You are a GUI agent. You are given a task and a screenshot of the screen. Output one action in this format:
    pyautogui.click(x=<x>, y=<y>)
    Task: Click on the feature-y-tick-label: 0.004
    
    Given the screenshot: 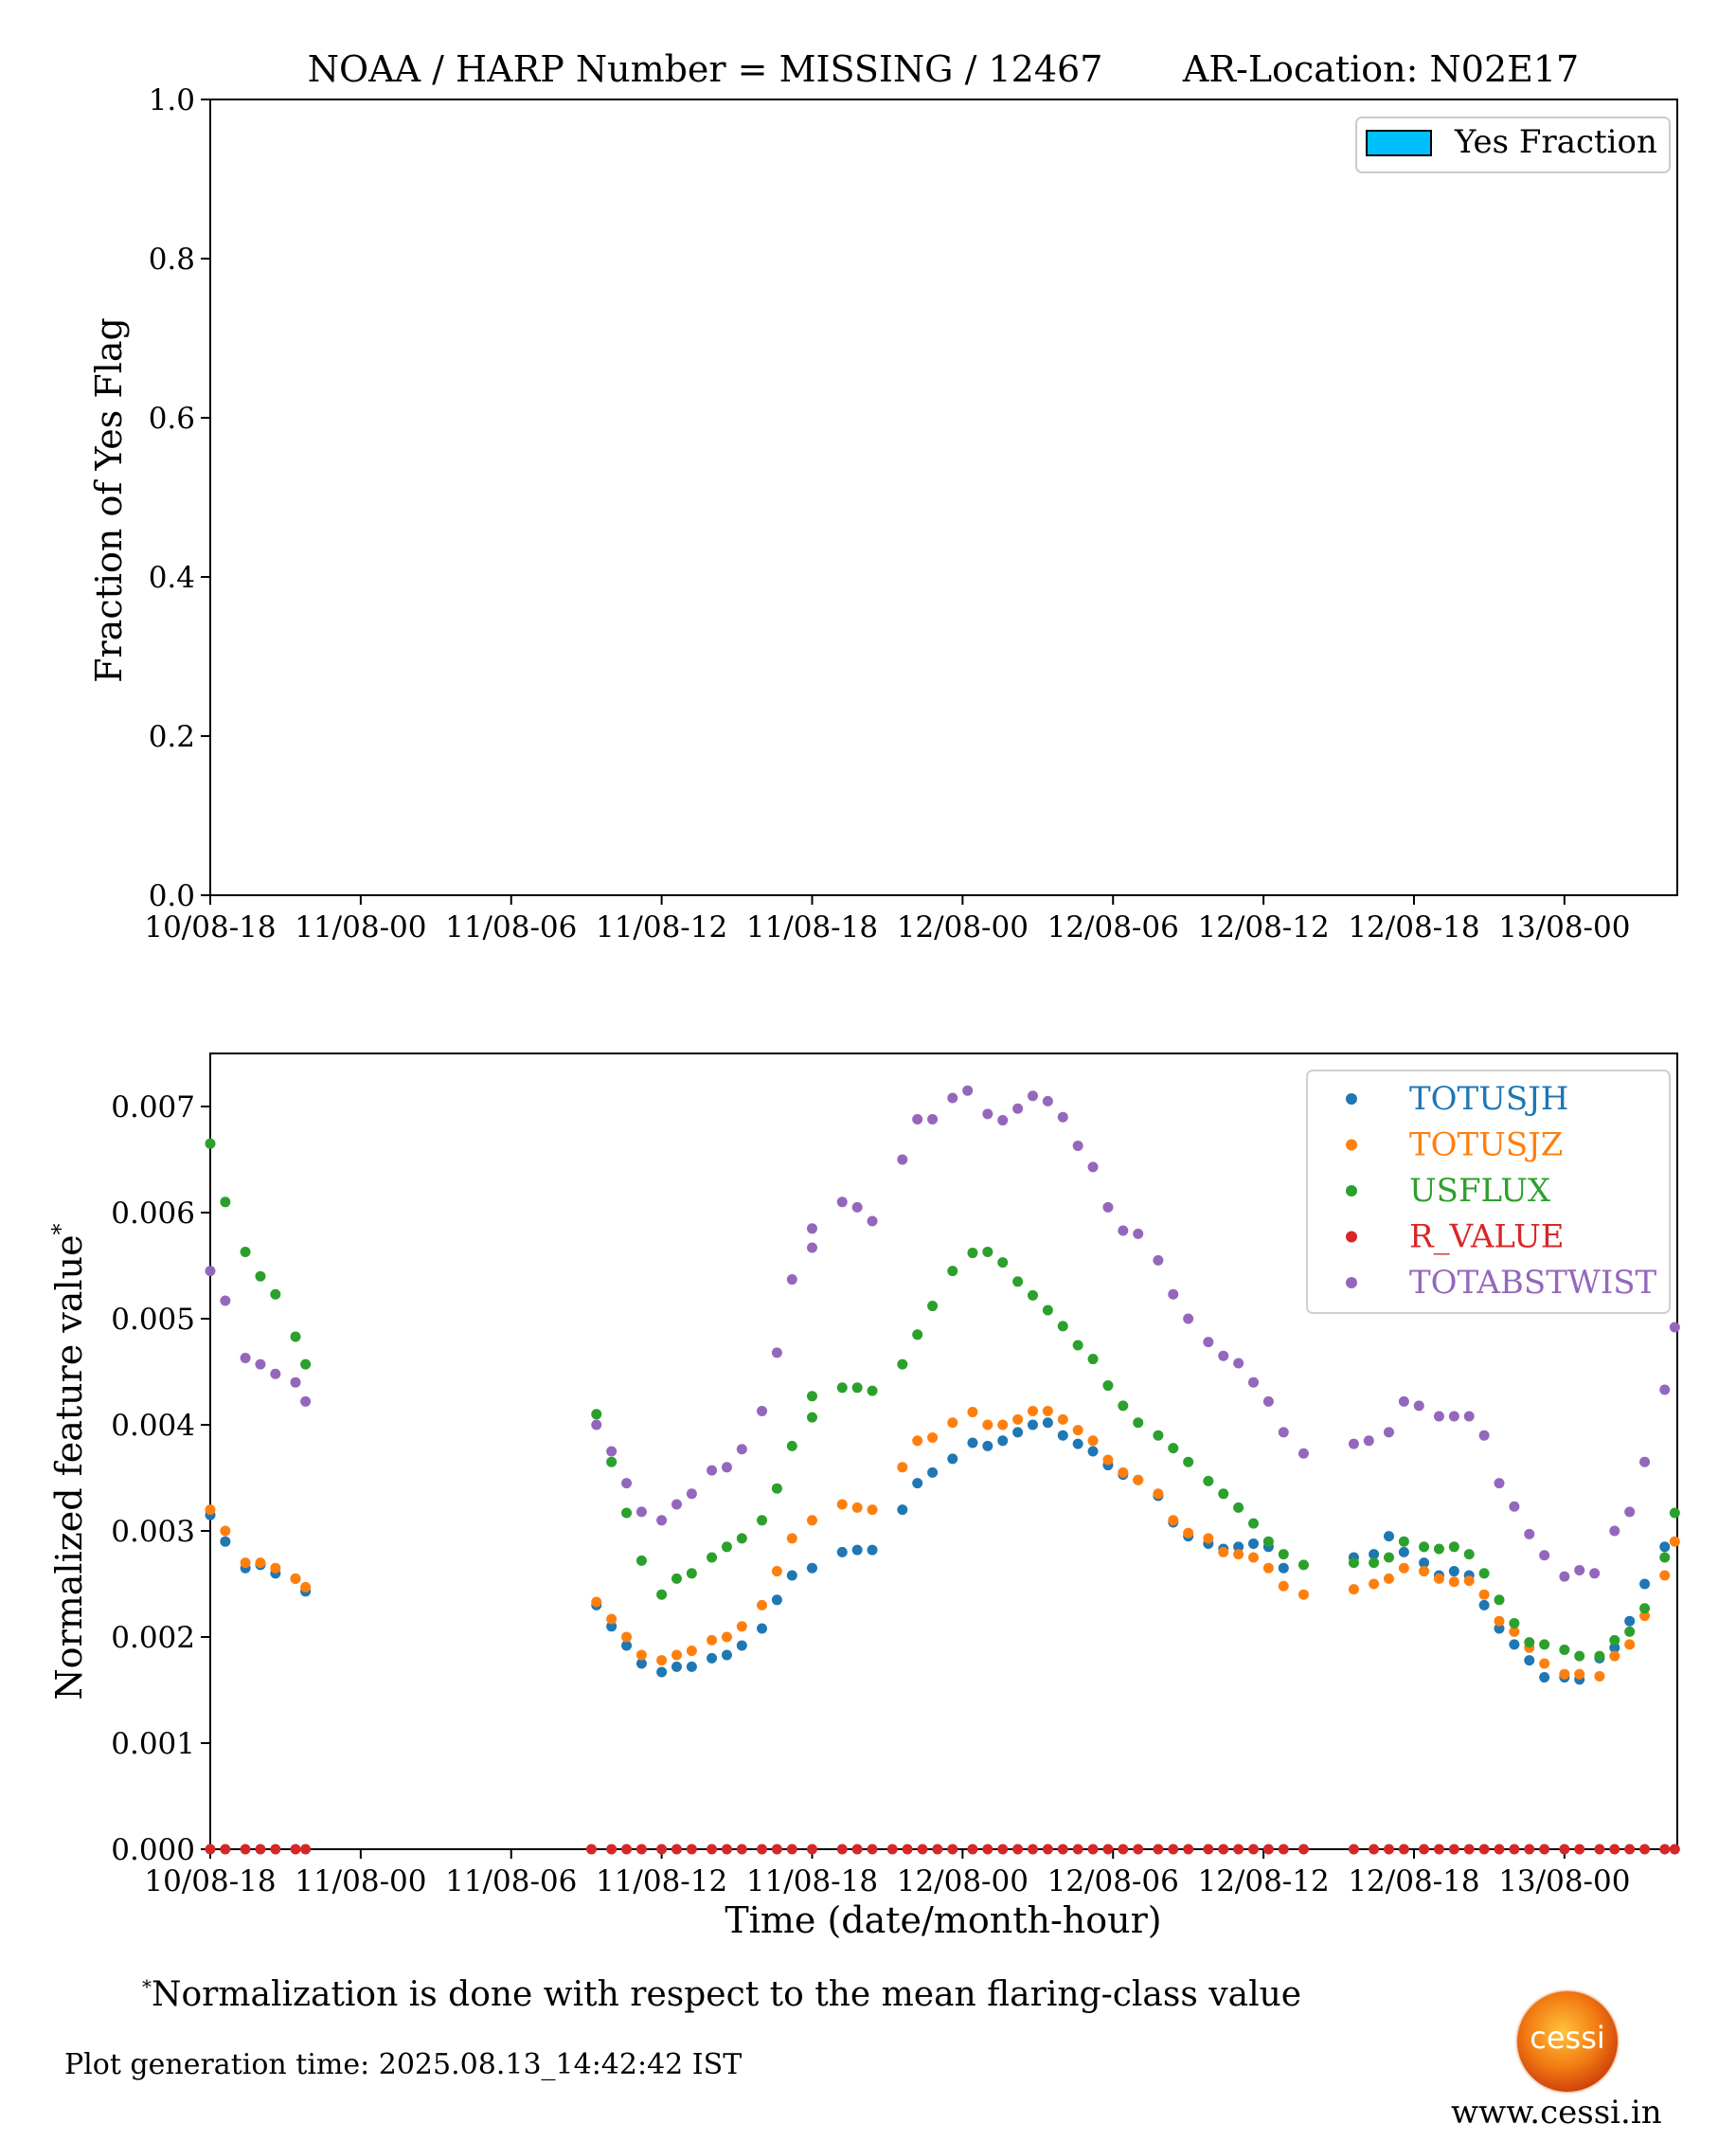 What is the action you would take?
    pyautogui.click(x=153, y=1426)
    